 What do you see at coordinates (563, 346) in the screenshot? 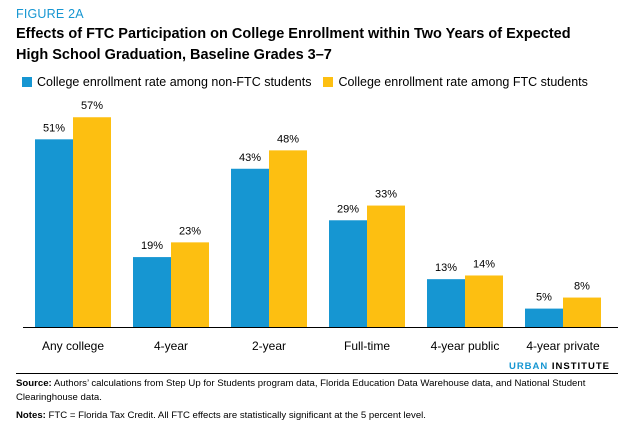
I see `category-label-5: 4-year private` at bounding box center [563, 346].